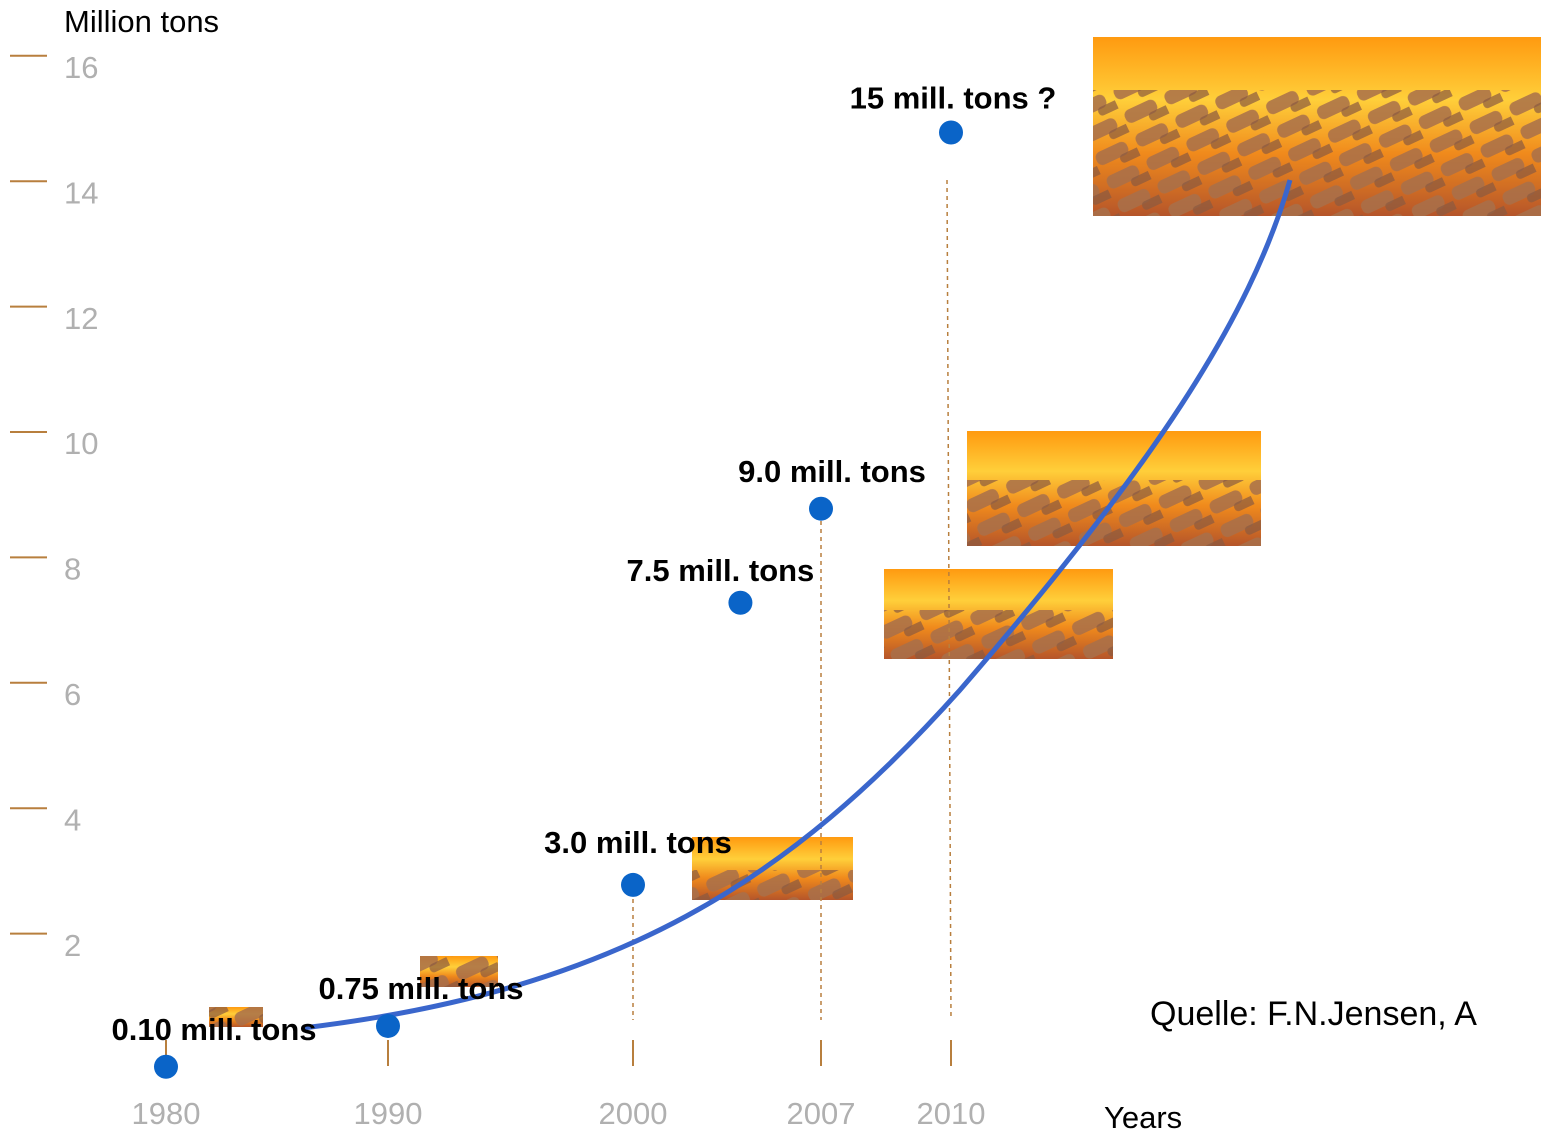  What do you see at coordinates (420, 988) in the screenshot?
I see `value-label: 0.75 mill. tons` at bounding box center [420, 988].